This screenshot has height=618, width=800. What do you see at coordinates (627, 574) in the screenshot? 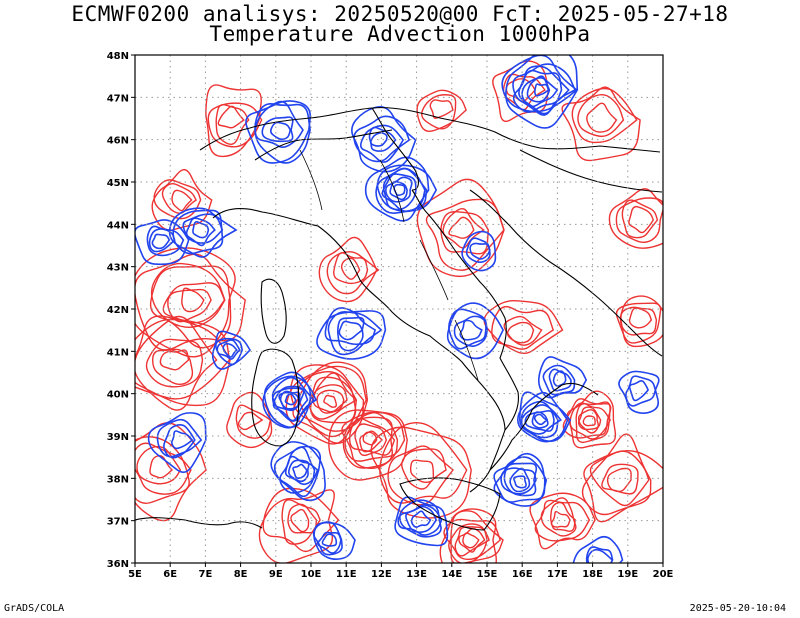
I see `lon-tick-label: 19E` at bounding box center [627, 574].